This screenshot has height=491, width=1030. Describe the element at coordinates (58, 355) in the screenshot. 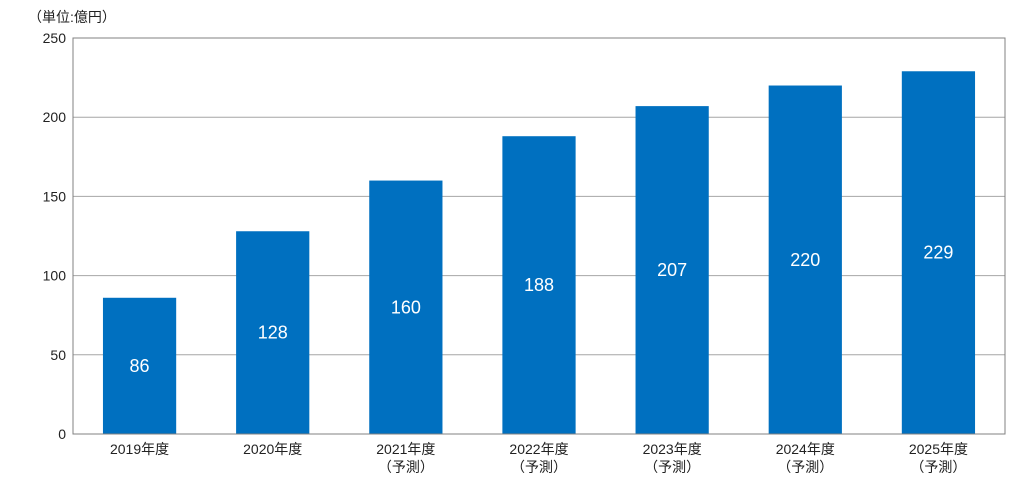

I see `y-tick-label: 50` at that location.